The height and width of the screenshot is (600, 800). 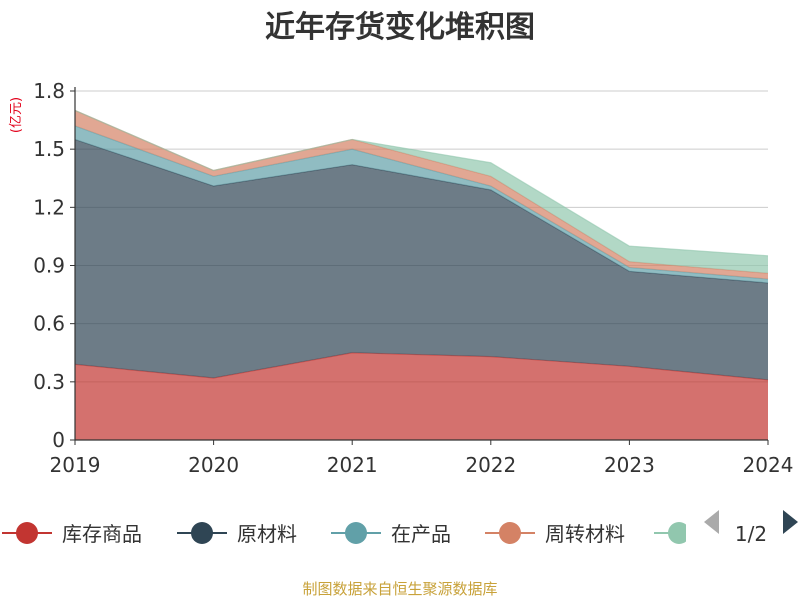 I want to click on legend-items: 库存商品 原材料 在产品 周转材料, so click(x=353, y=534).